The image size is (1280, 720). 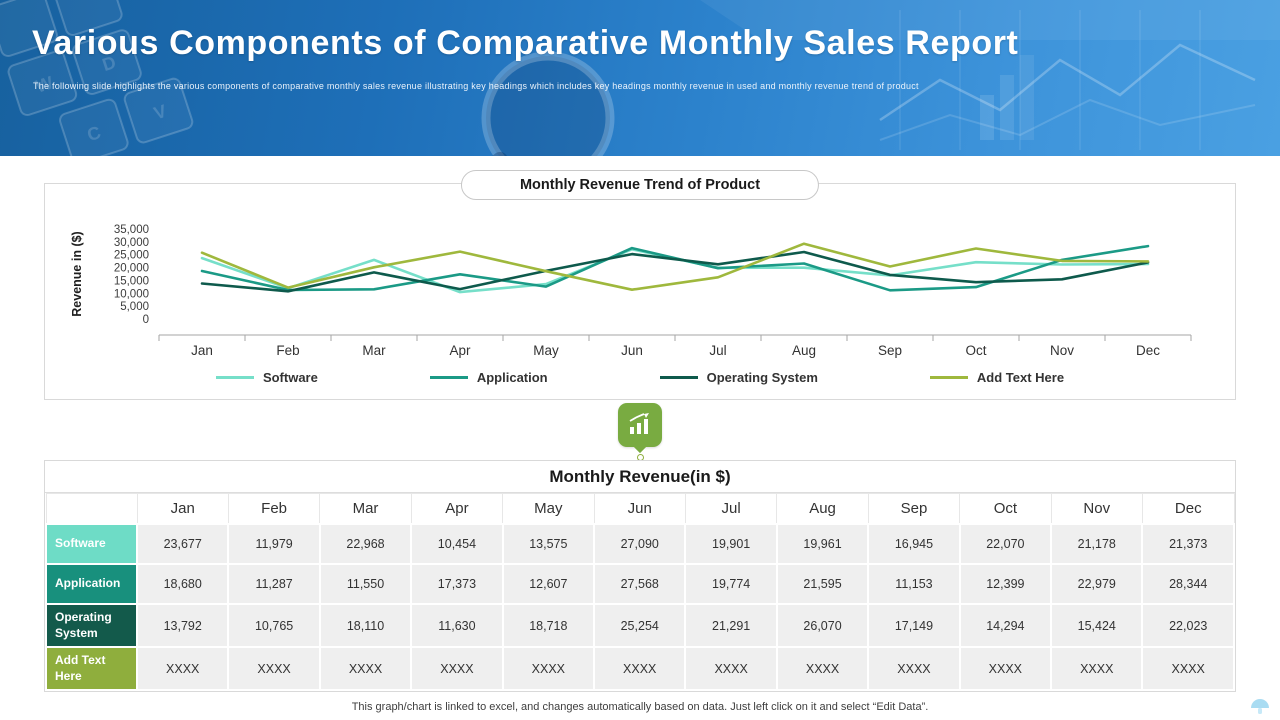 I want to click on value-cell: 27,568, so click(x=640, y=584).